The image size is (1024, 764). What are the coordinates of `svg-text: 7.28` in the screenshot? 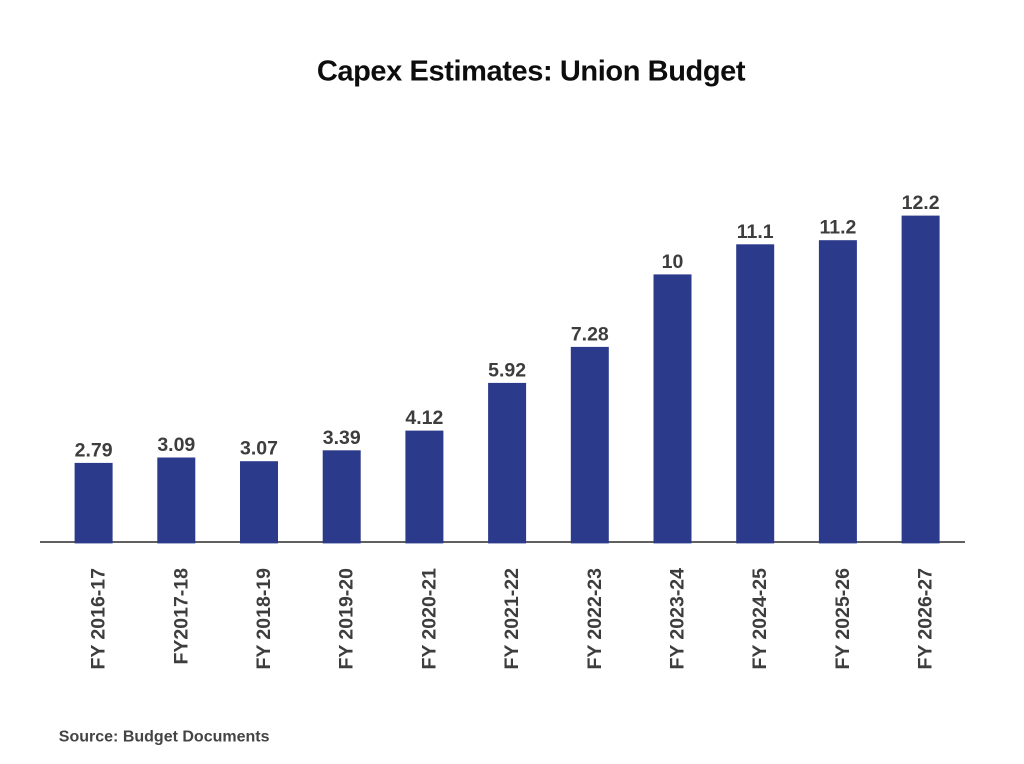 It's located at (590, 334).